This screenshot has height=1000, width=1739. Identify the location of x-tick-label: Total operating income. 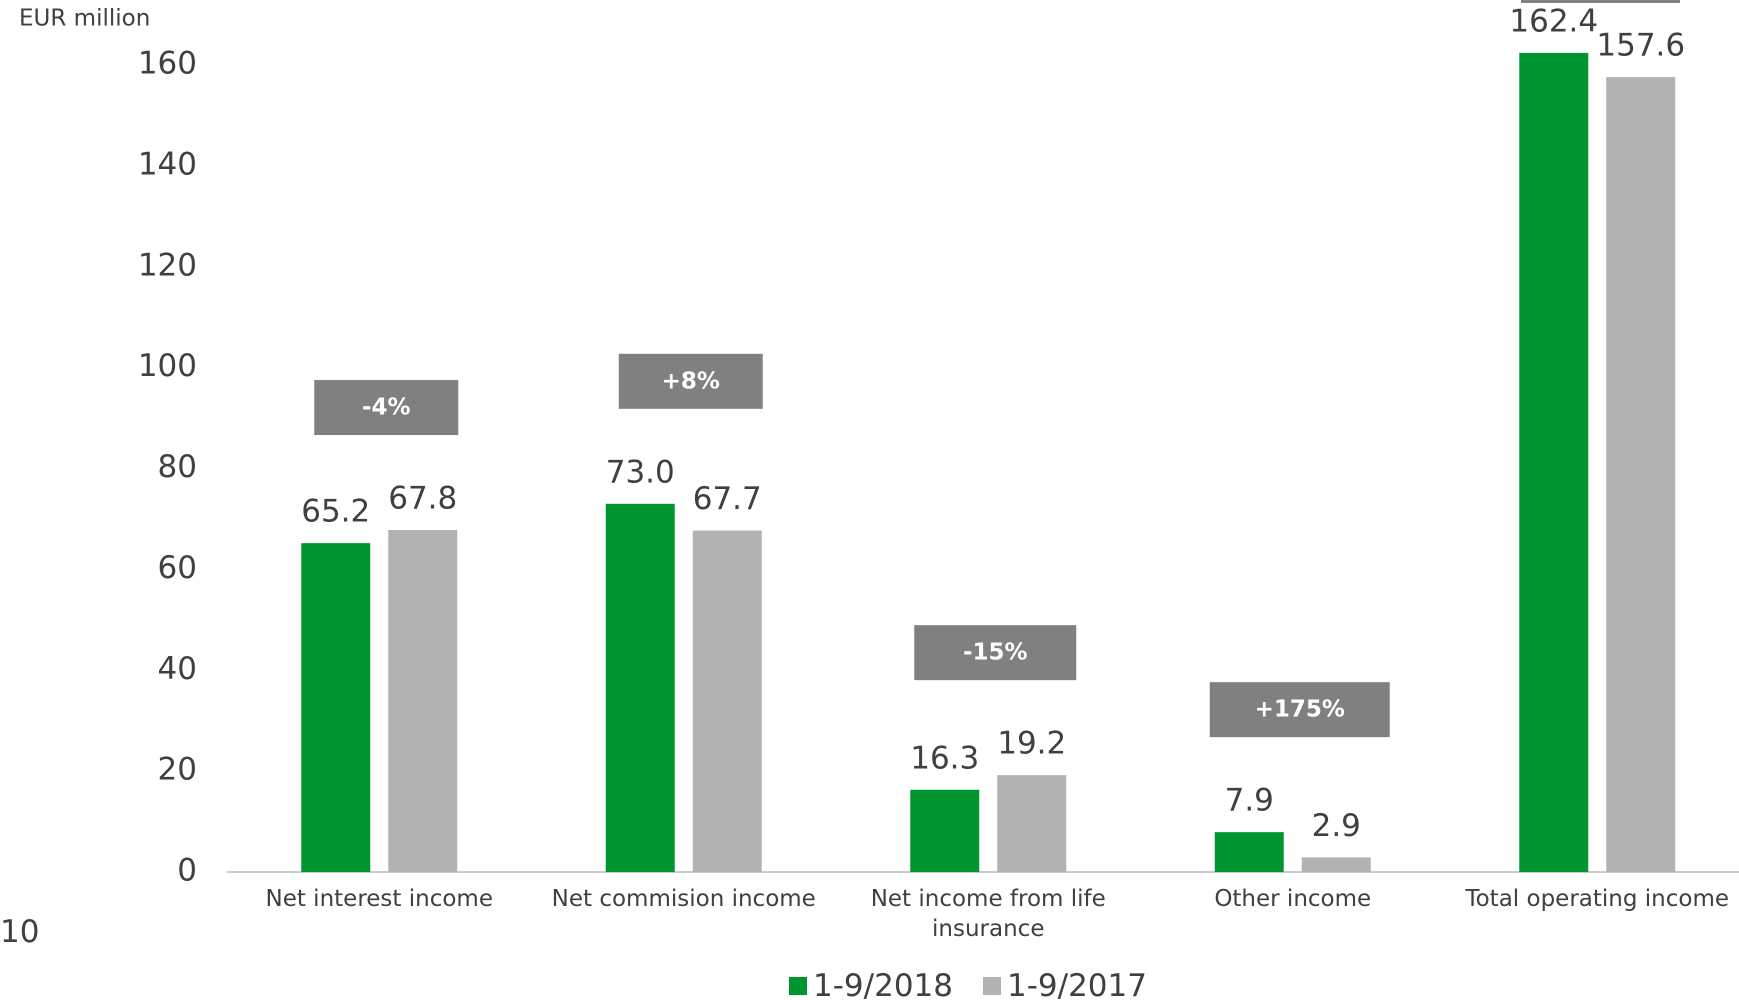
(1597, 899).